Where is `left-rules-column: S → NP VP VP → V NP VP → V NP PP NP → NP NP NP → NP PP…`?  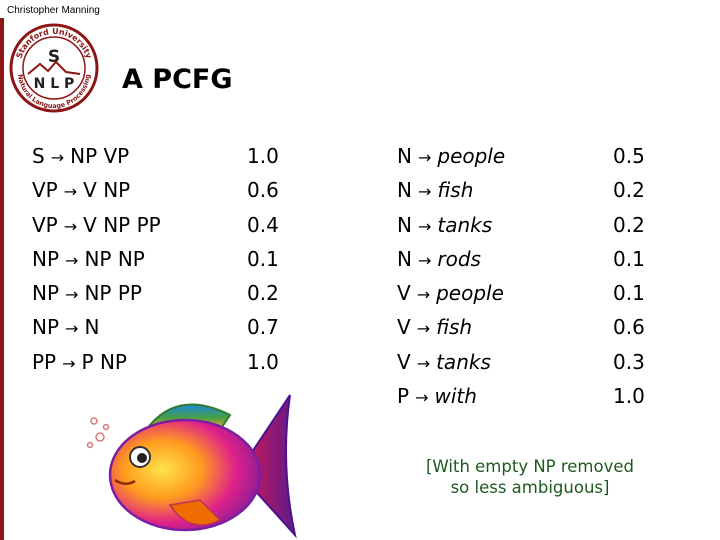 left-rules-column: S → NP VP VP → V NP VP → V NP PP NP → NP NP NP → NP PP… is located at coordinates (96, 259).